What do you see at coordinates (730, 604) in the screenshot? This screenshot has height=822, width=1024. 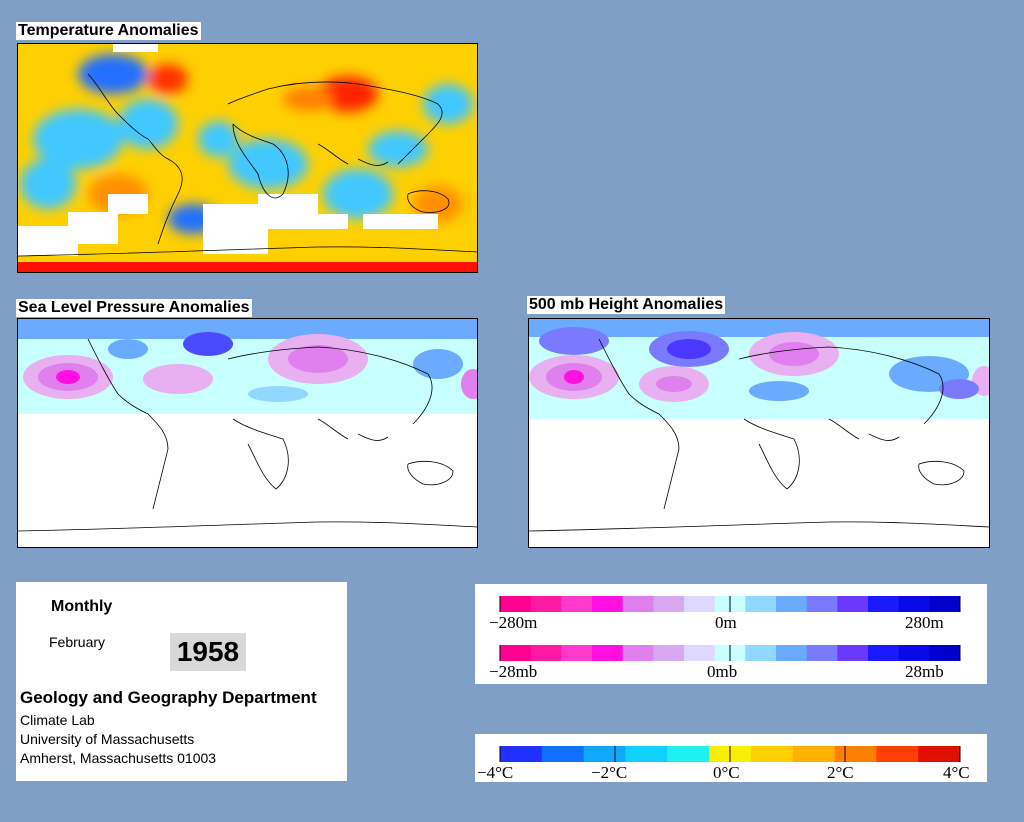 I see `height-color-bar` at bounding box center [730, 604].